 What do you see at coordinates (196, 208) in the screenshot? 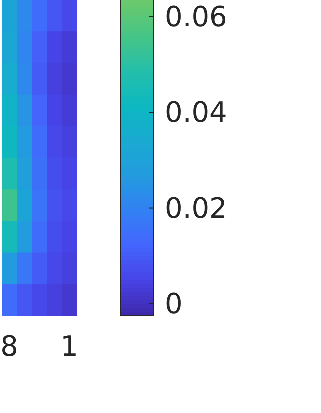
I see `color-bar-label: 0.02` at bounding box center [196, 208].